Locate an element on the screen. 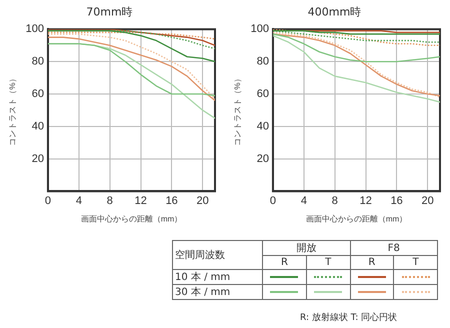 The width and height of the screenshot is (450, 328). text: 空間周波数 is located at coordinates (217, 255).